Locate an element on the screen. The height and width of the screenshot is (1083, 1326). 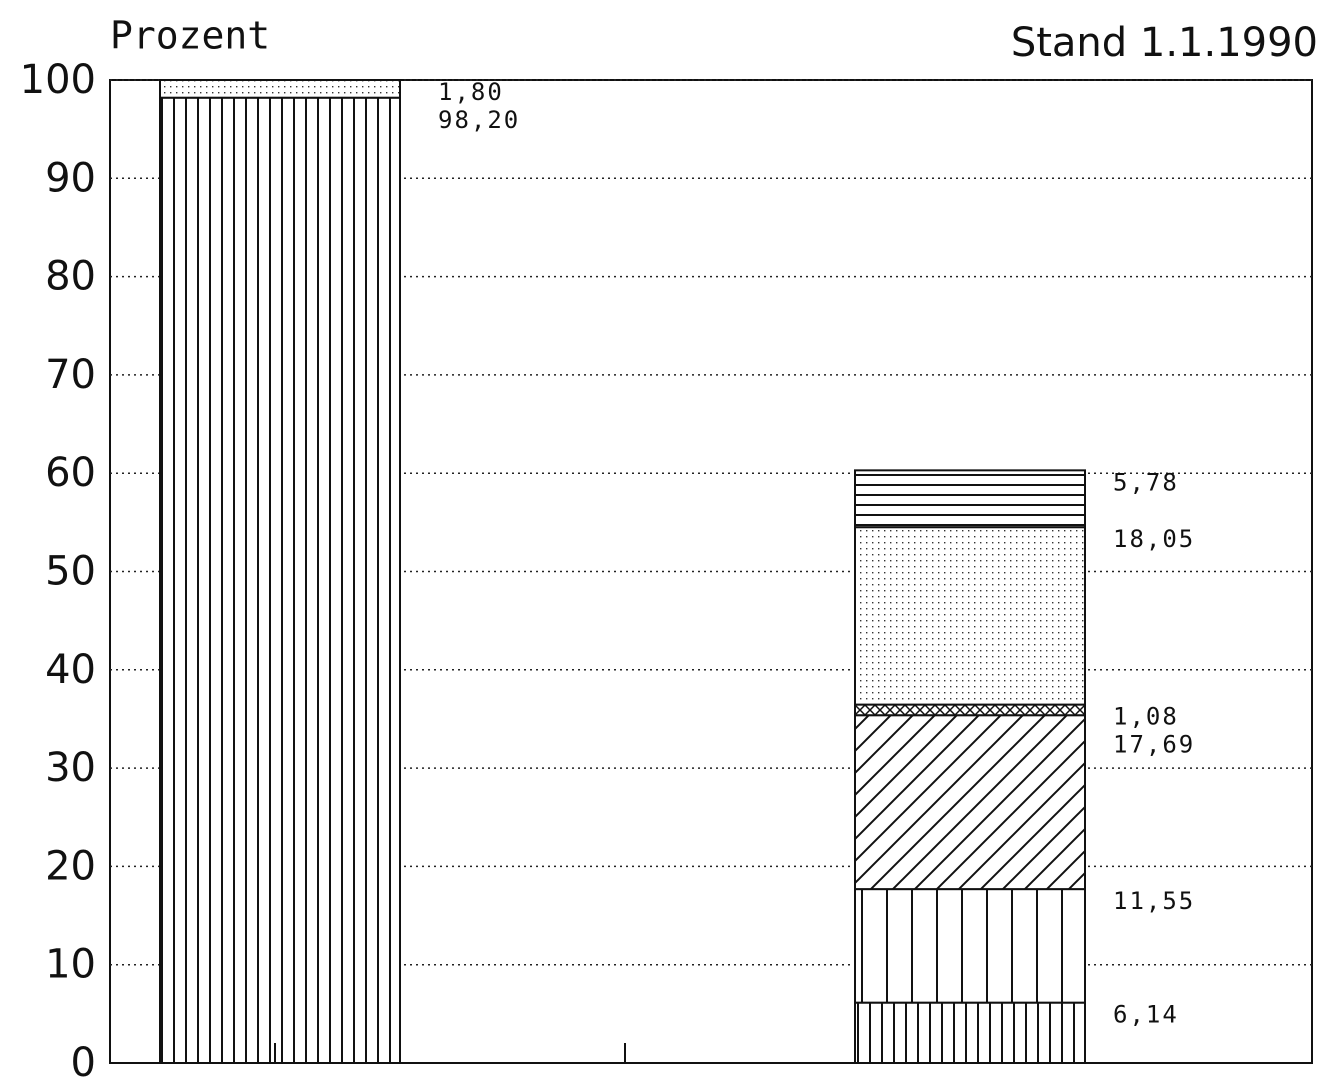
y-tick-label: 50 is located at coordinates (70, 572).